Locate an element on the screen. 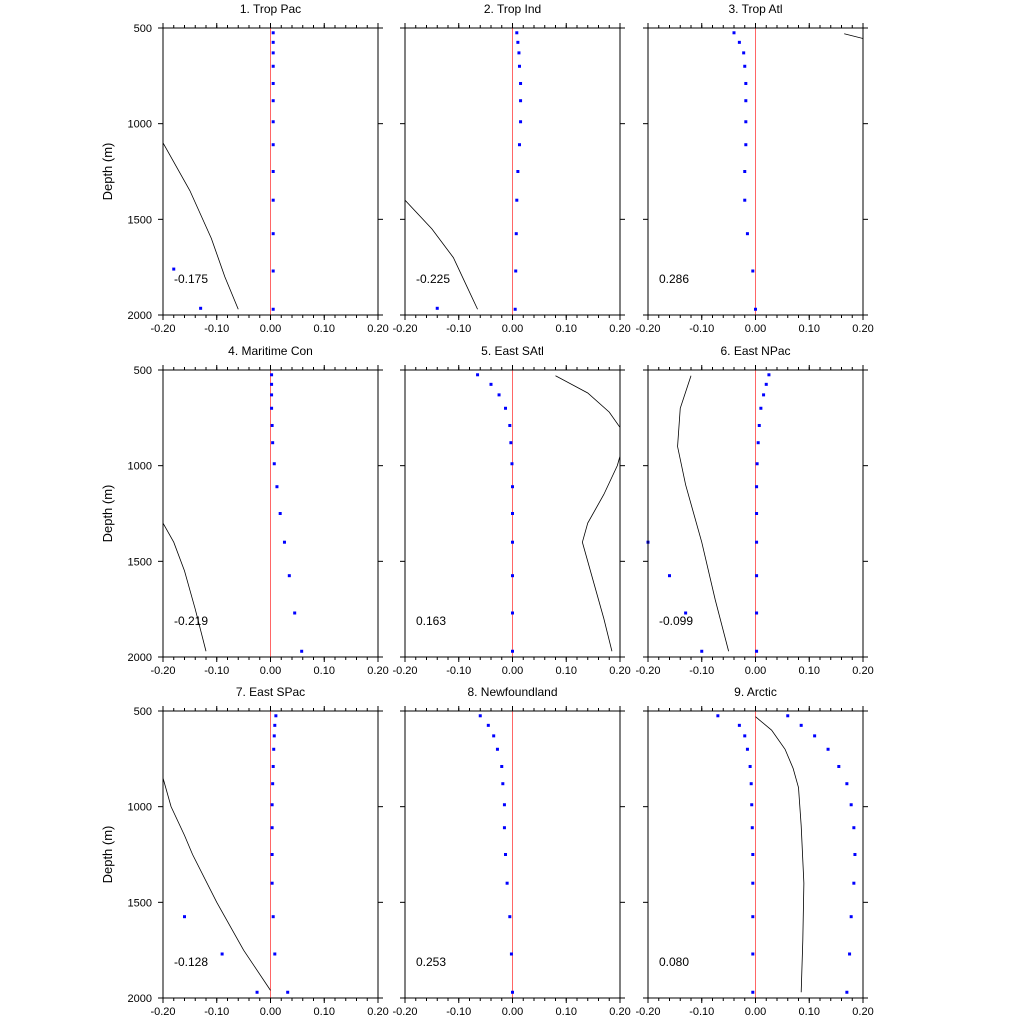 The image size is (1024, 1024). correlation-value: -0.225 is located at coordinates (433, 279).